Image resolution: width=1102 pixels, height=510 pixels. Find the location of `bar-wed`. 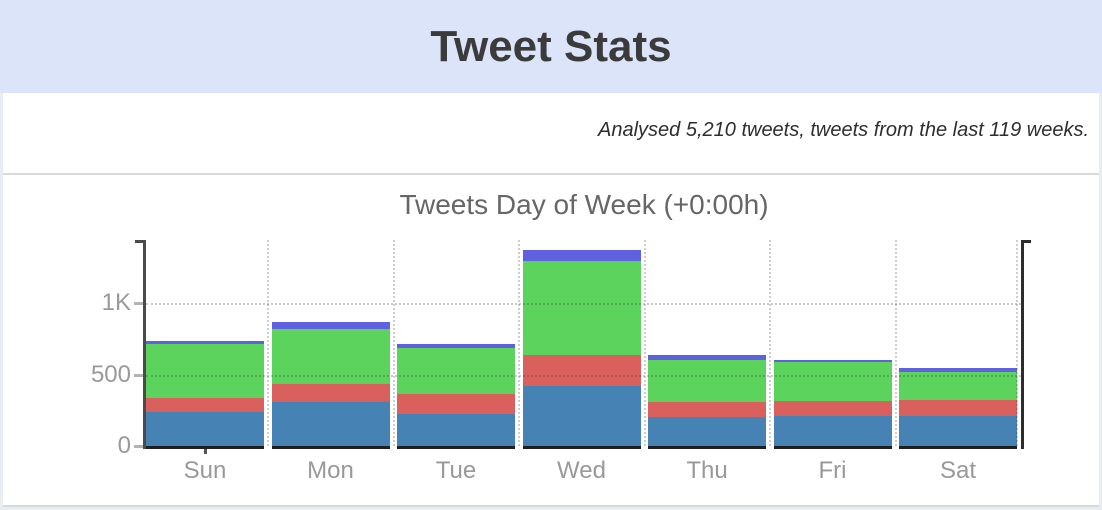

bar-wed is located at coordinates (581, 349).